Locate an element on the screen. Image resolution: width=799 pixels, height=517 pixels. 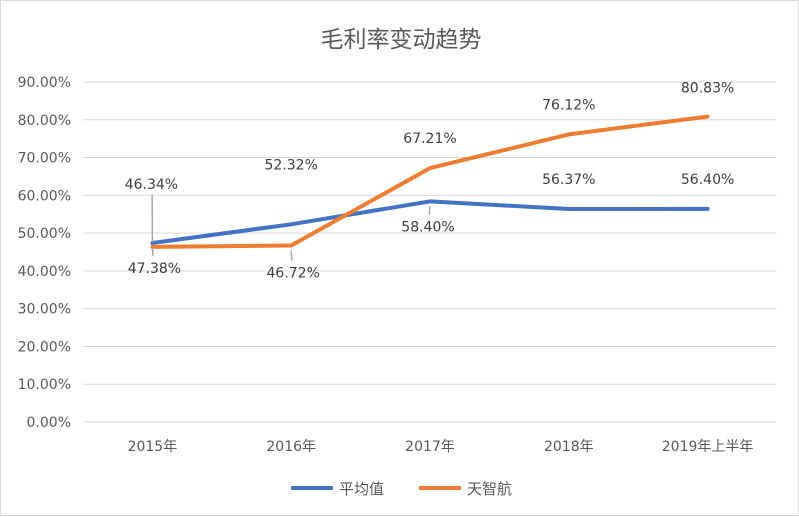
data-label: 52.32% is located at coordinates (291, 165).